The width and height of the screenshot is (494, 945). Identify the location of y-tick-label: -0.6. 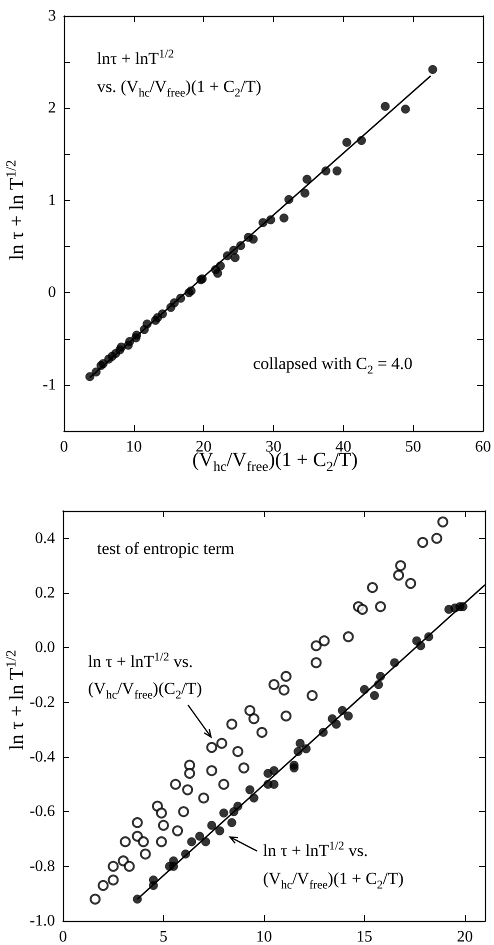
(42, 811).